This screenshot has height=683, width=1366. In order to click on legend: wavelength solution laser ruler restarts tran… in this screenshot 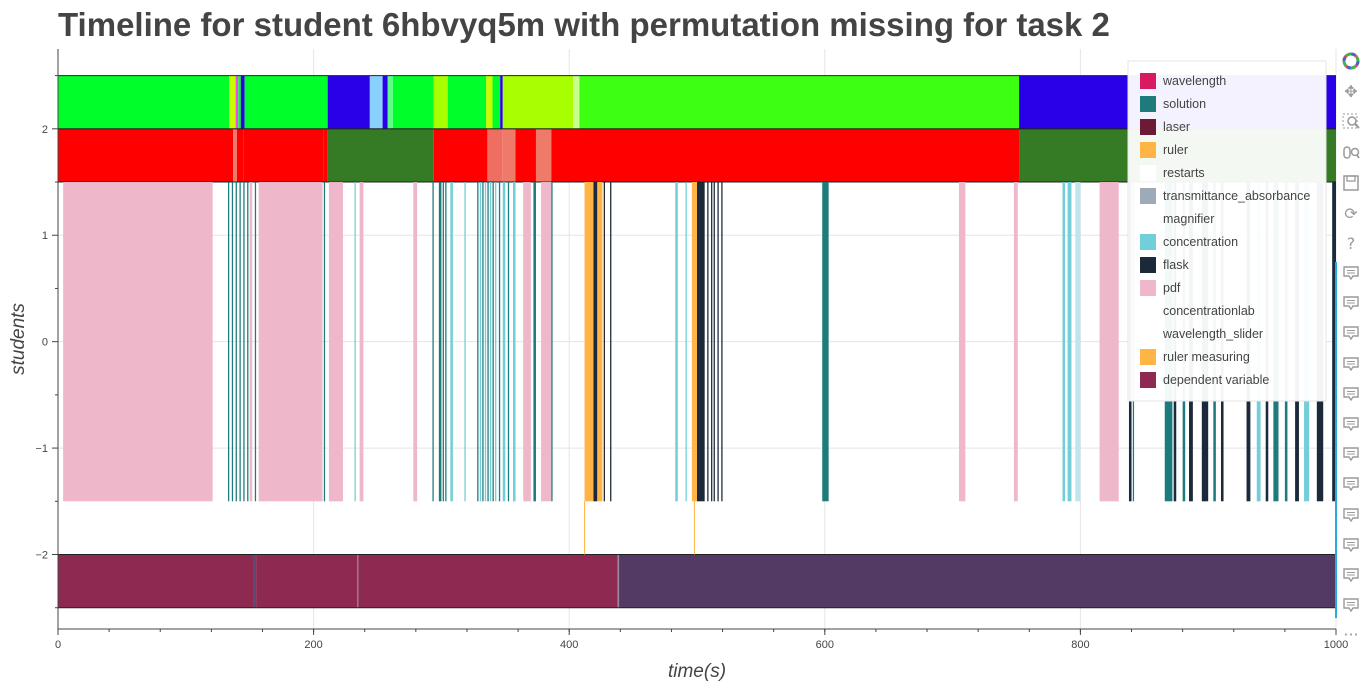, I will do `click(1227, 231)`.